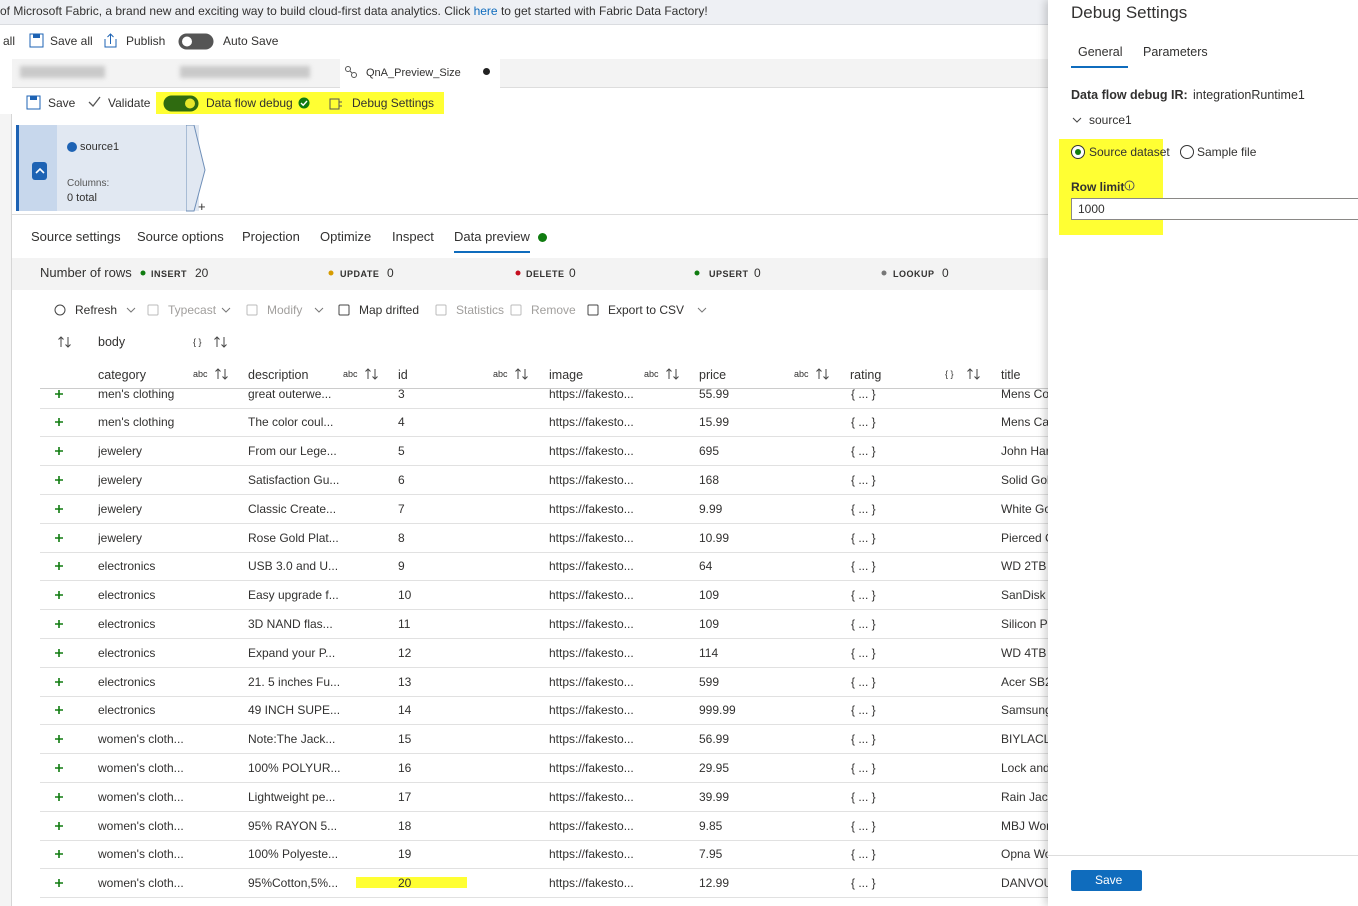 The width and height of the screenshot is (1358, 906). I want to click on column-type: { }, so click(949, 374).